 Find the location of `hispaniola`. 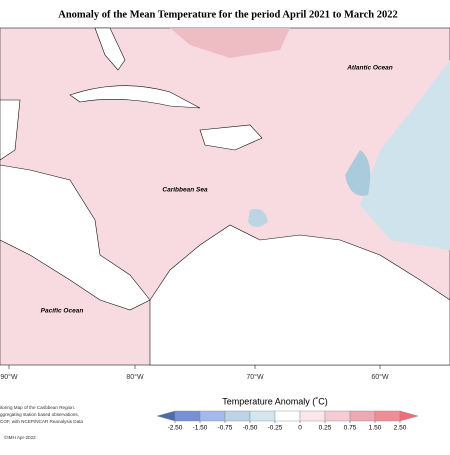

hispaniola is located at coordinates (231, 137).